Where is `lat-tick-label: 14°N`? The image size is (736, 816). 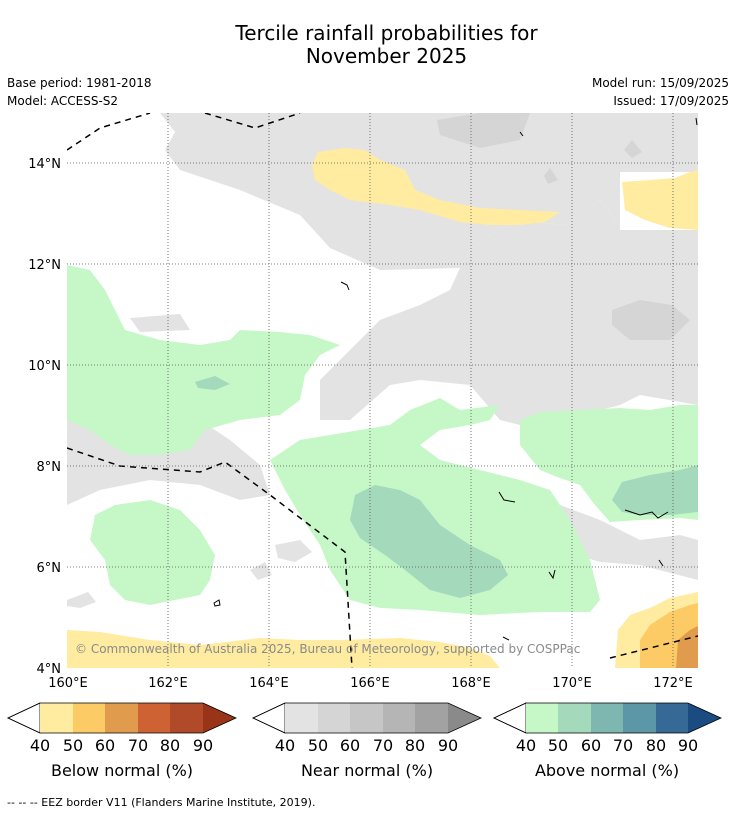
lat-tick-label: 14°N is located at coordinates (44, 164).